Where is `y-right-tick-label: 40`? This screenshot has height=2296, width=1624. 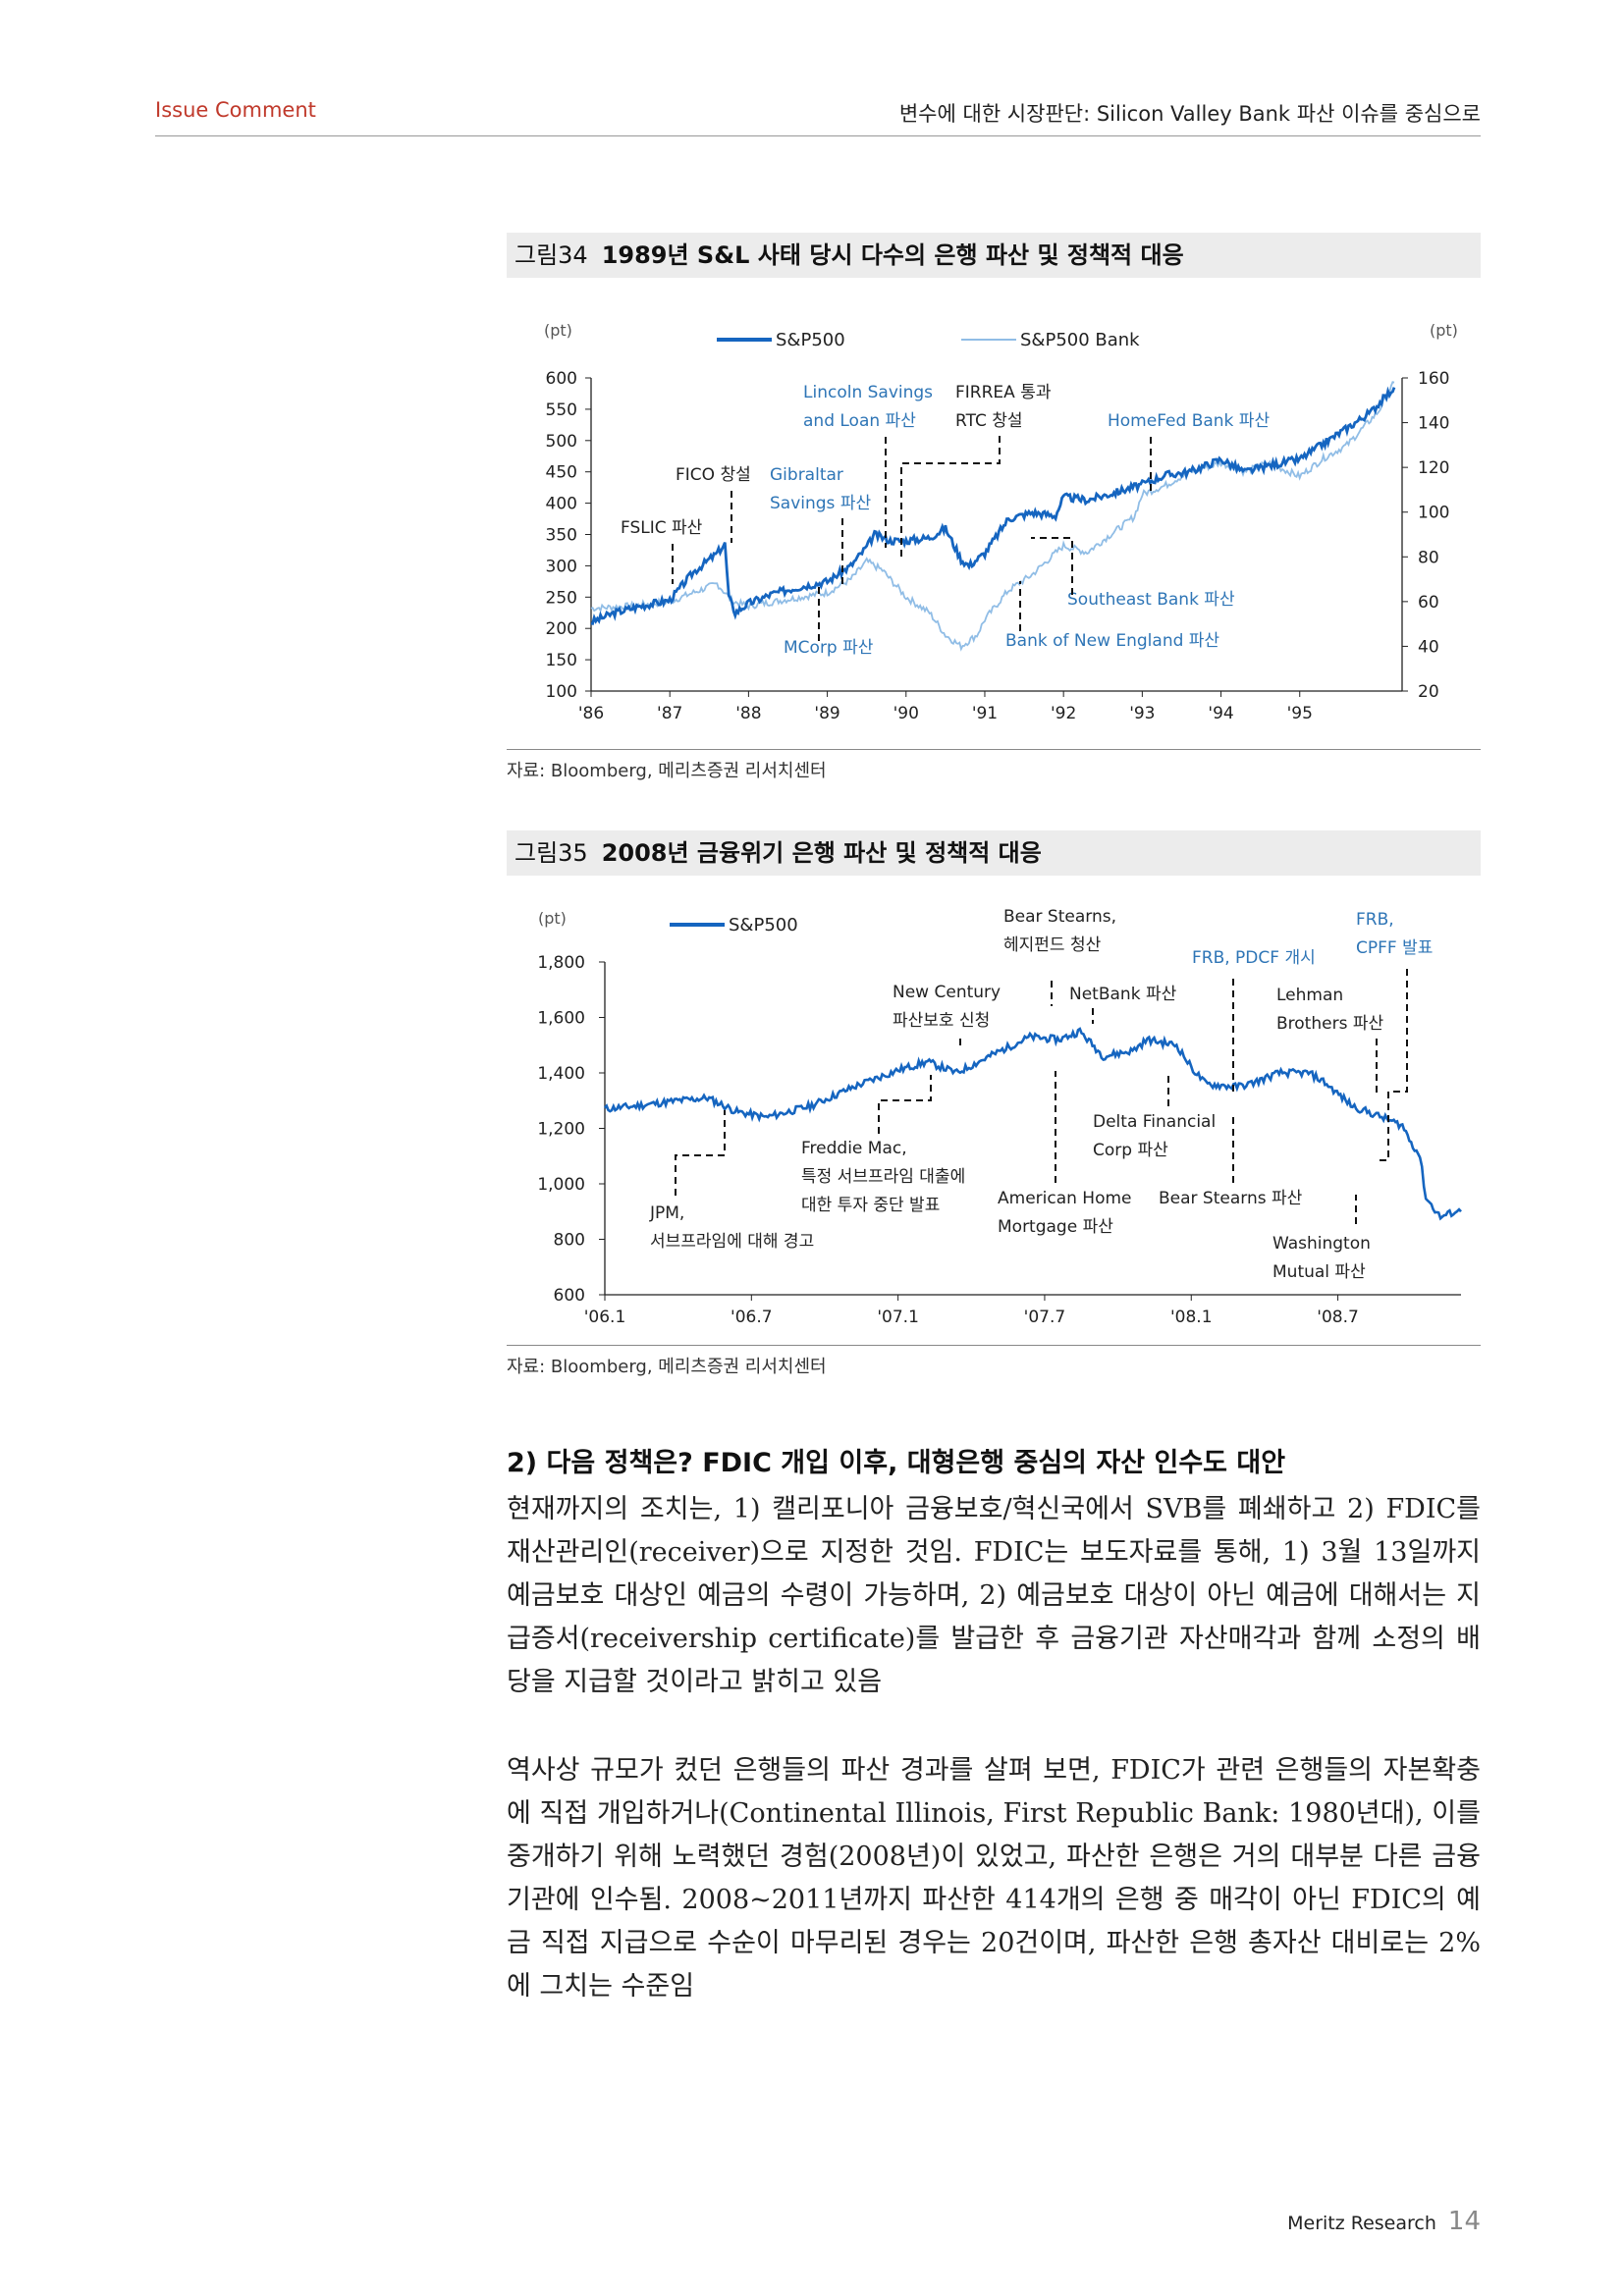 y-right-tick-label: 40 is located at coordinates (1428, 647).